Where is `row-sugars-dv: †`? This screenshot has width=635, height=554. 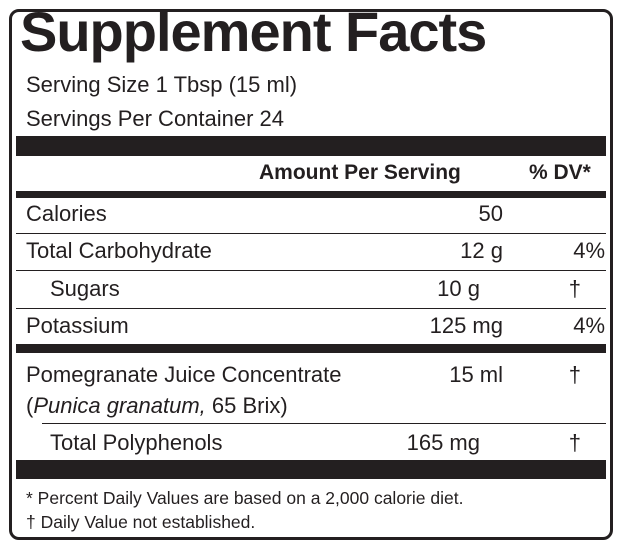
row-sugars-dv: † is located at coordinates (574, 288).